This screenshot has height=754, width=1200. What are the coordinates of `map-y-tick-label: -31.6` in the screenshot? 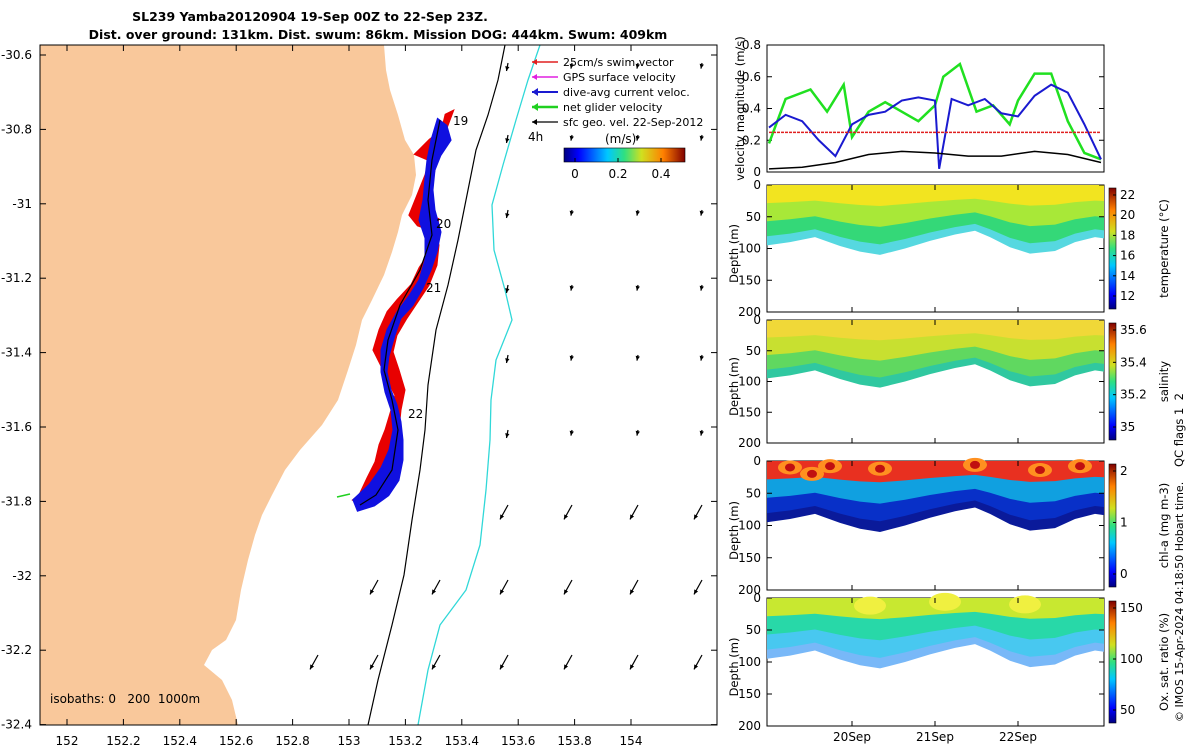 It's located at (16, 427).